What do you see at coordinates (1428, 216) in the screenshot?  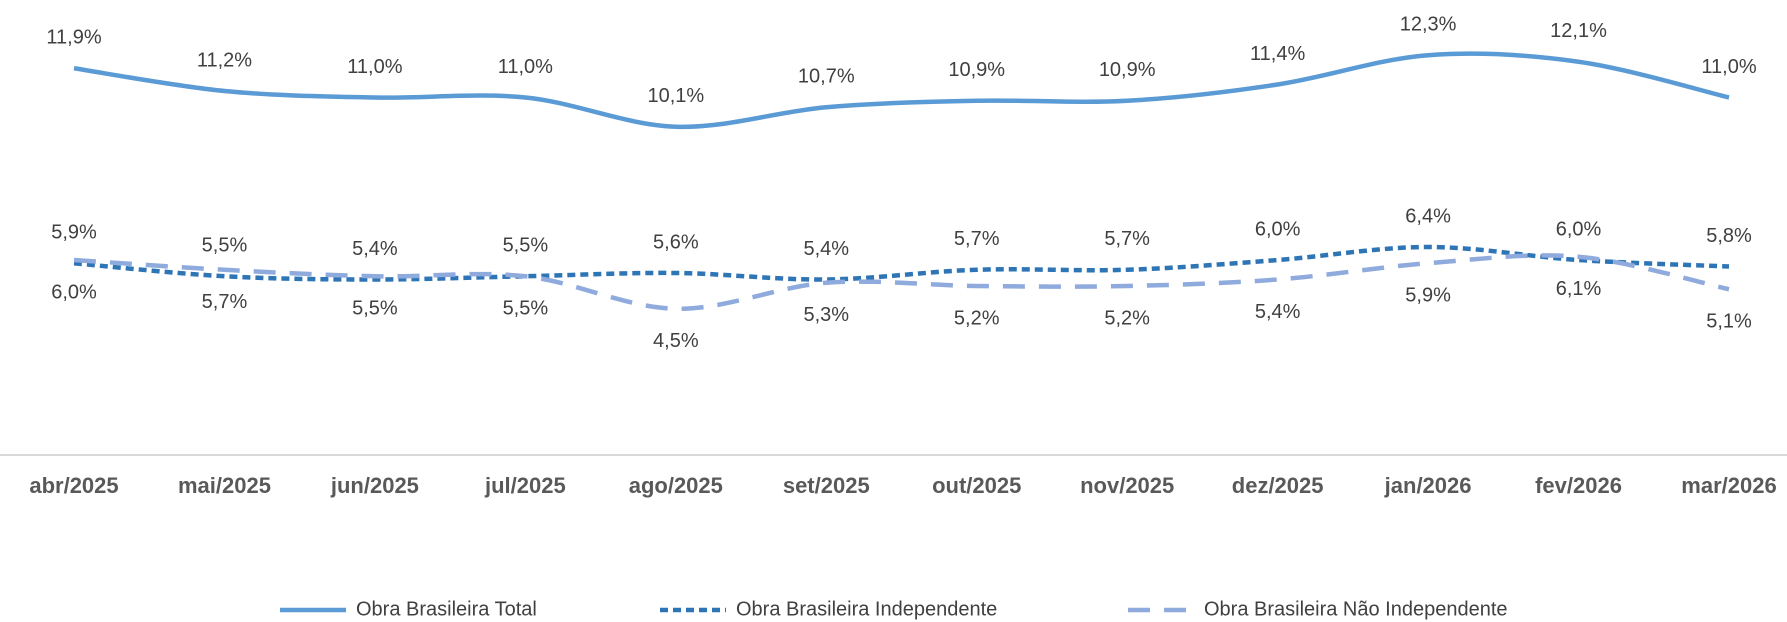 I see `data-label: 6,4%` at bounding box center [1428, 216].